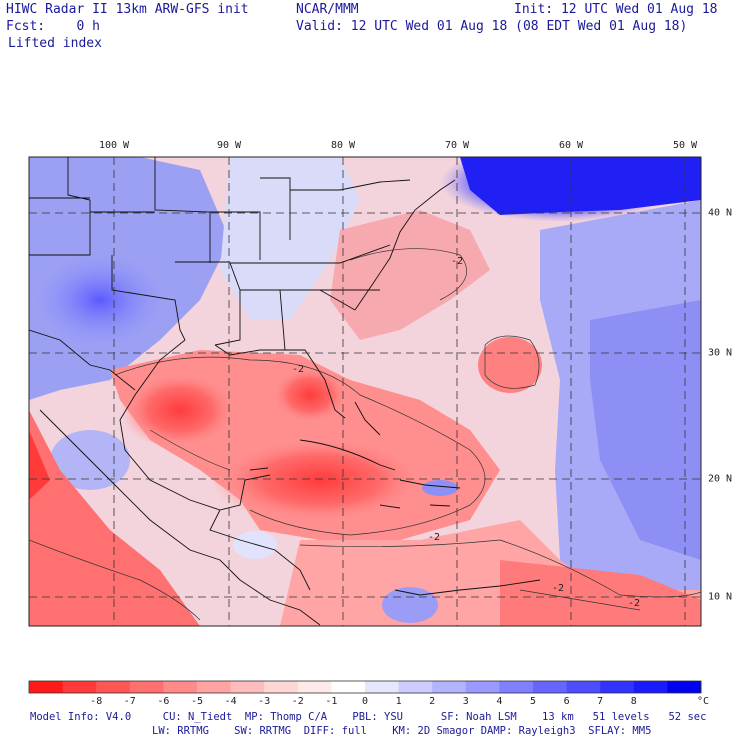  I want to click on colorbar-tick-label: -4, so click(231, 701).